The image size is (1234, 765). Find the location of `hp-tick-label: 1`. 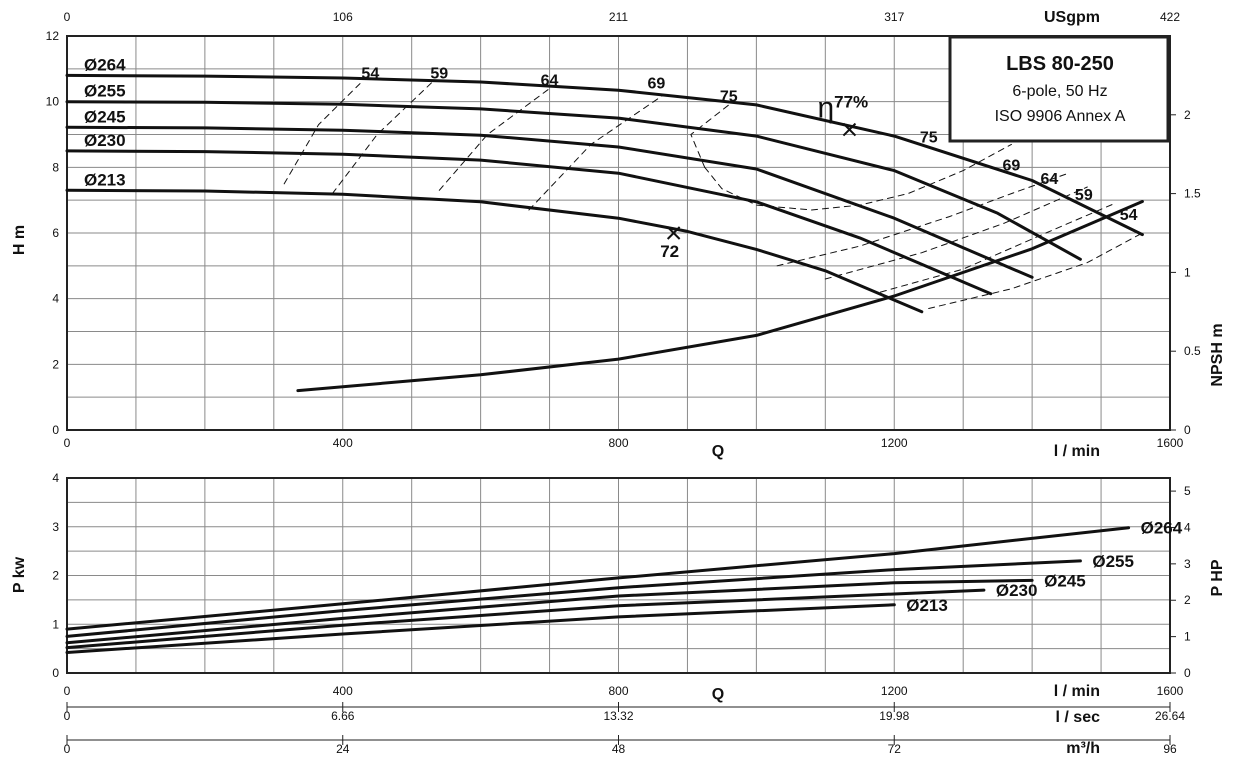

hp-tick-label: 1 is located at coordinates (1187, 637).